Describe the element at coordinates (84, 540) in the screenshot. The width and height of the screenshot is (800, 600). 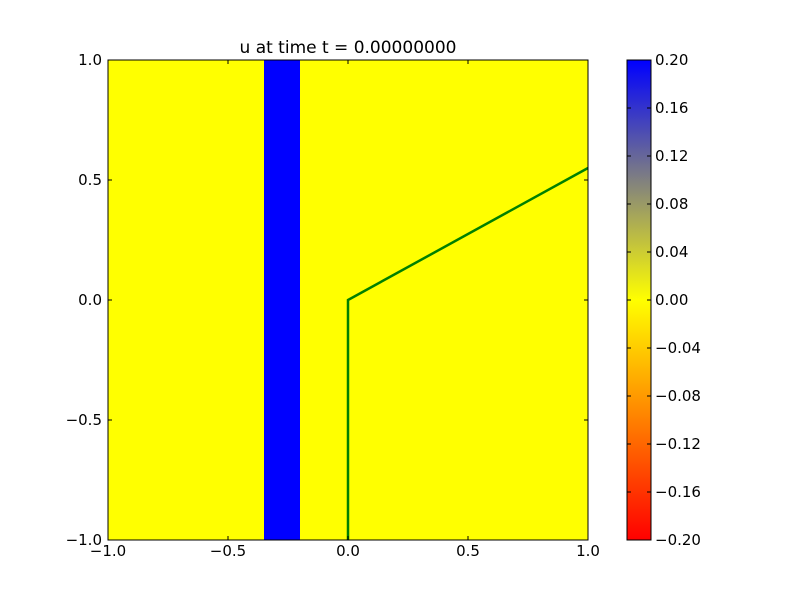
I see `y-tick-label: −1.0` at that location.